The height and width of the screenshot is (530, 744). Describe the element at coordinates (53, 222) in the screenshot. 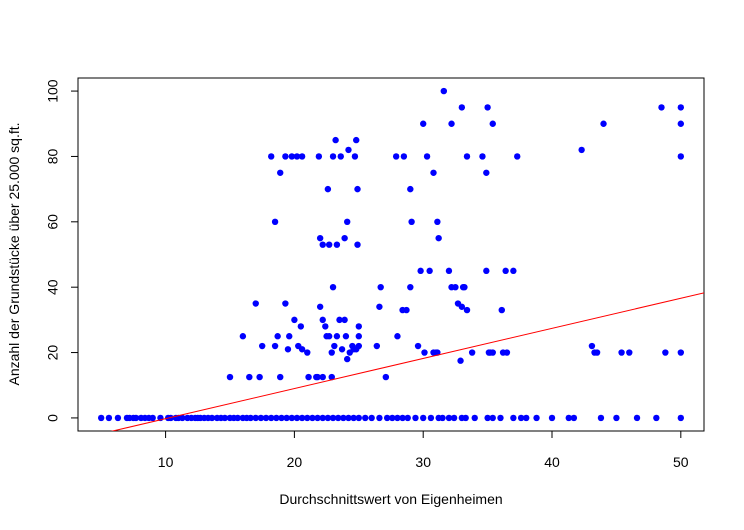

I see `y-tick-label: 60` at that location.